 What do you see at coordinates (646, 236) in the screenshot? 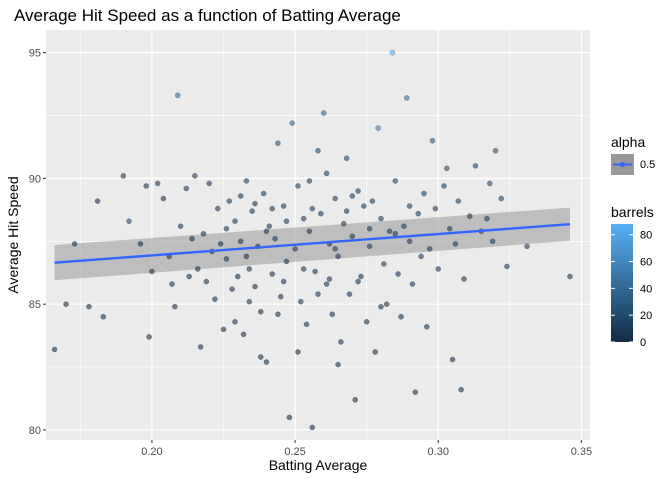
I see `colorbar-tick-label: 80` at bounding box center [646, 236].